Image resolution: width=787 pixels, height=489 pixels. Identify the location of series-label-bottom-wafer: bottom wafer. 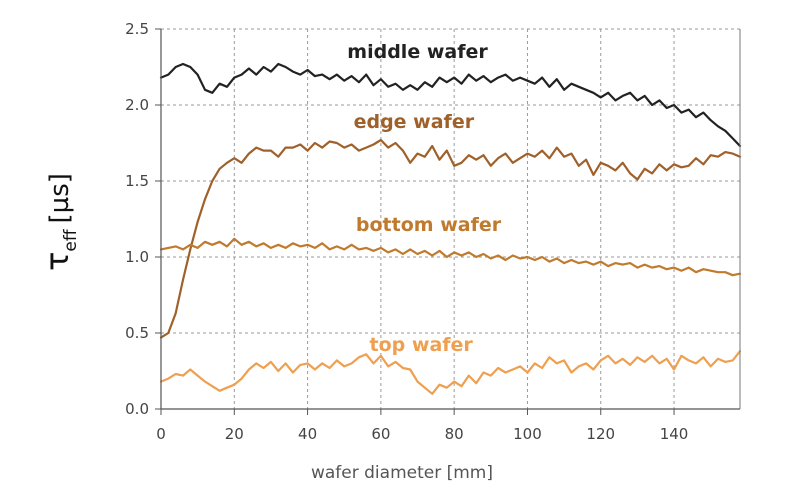
(429, 225).